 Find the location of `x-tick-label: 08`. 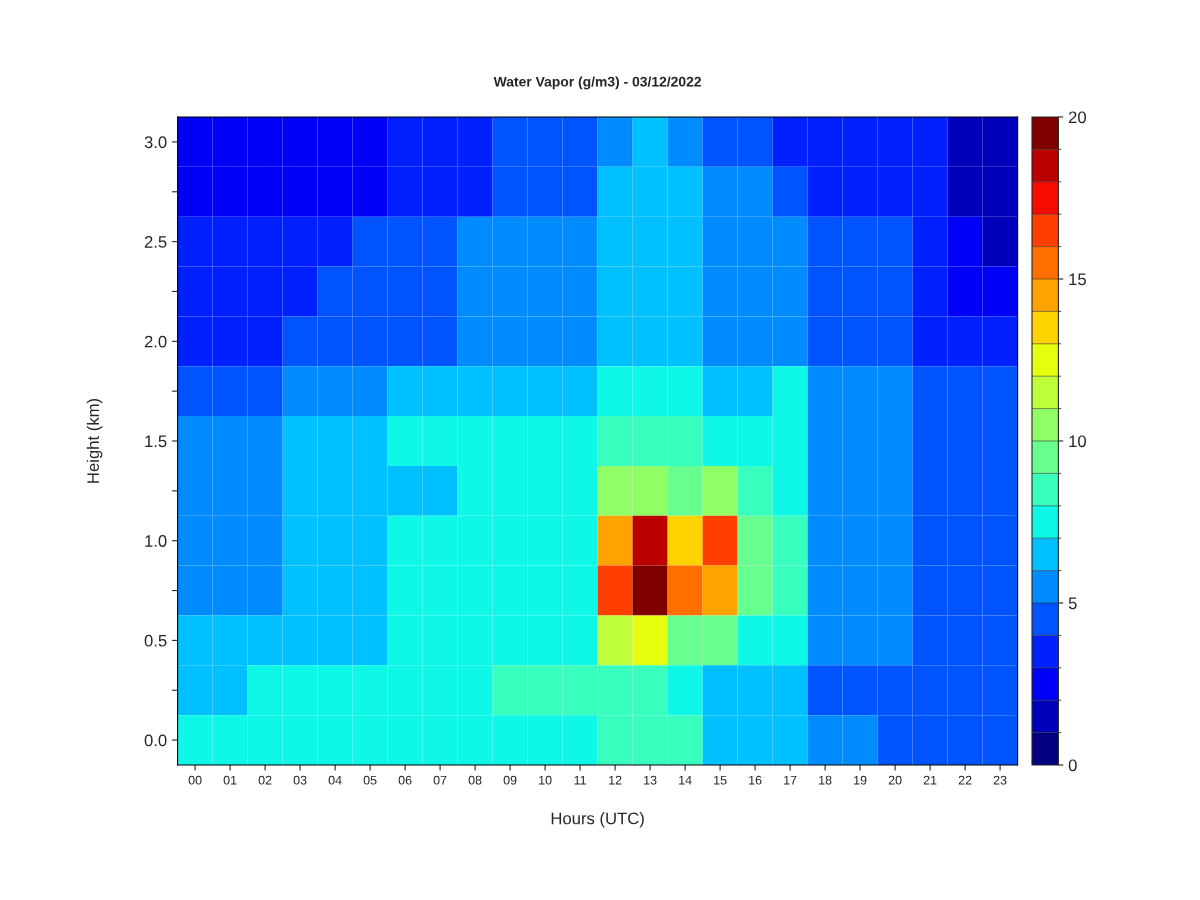

x-tick-label: 08 is located at coordinates (475, 780).